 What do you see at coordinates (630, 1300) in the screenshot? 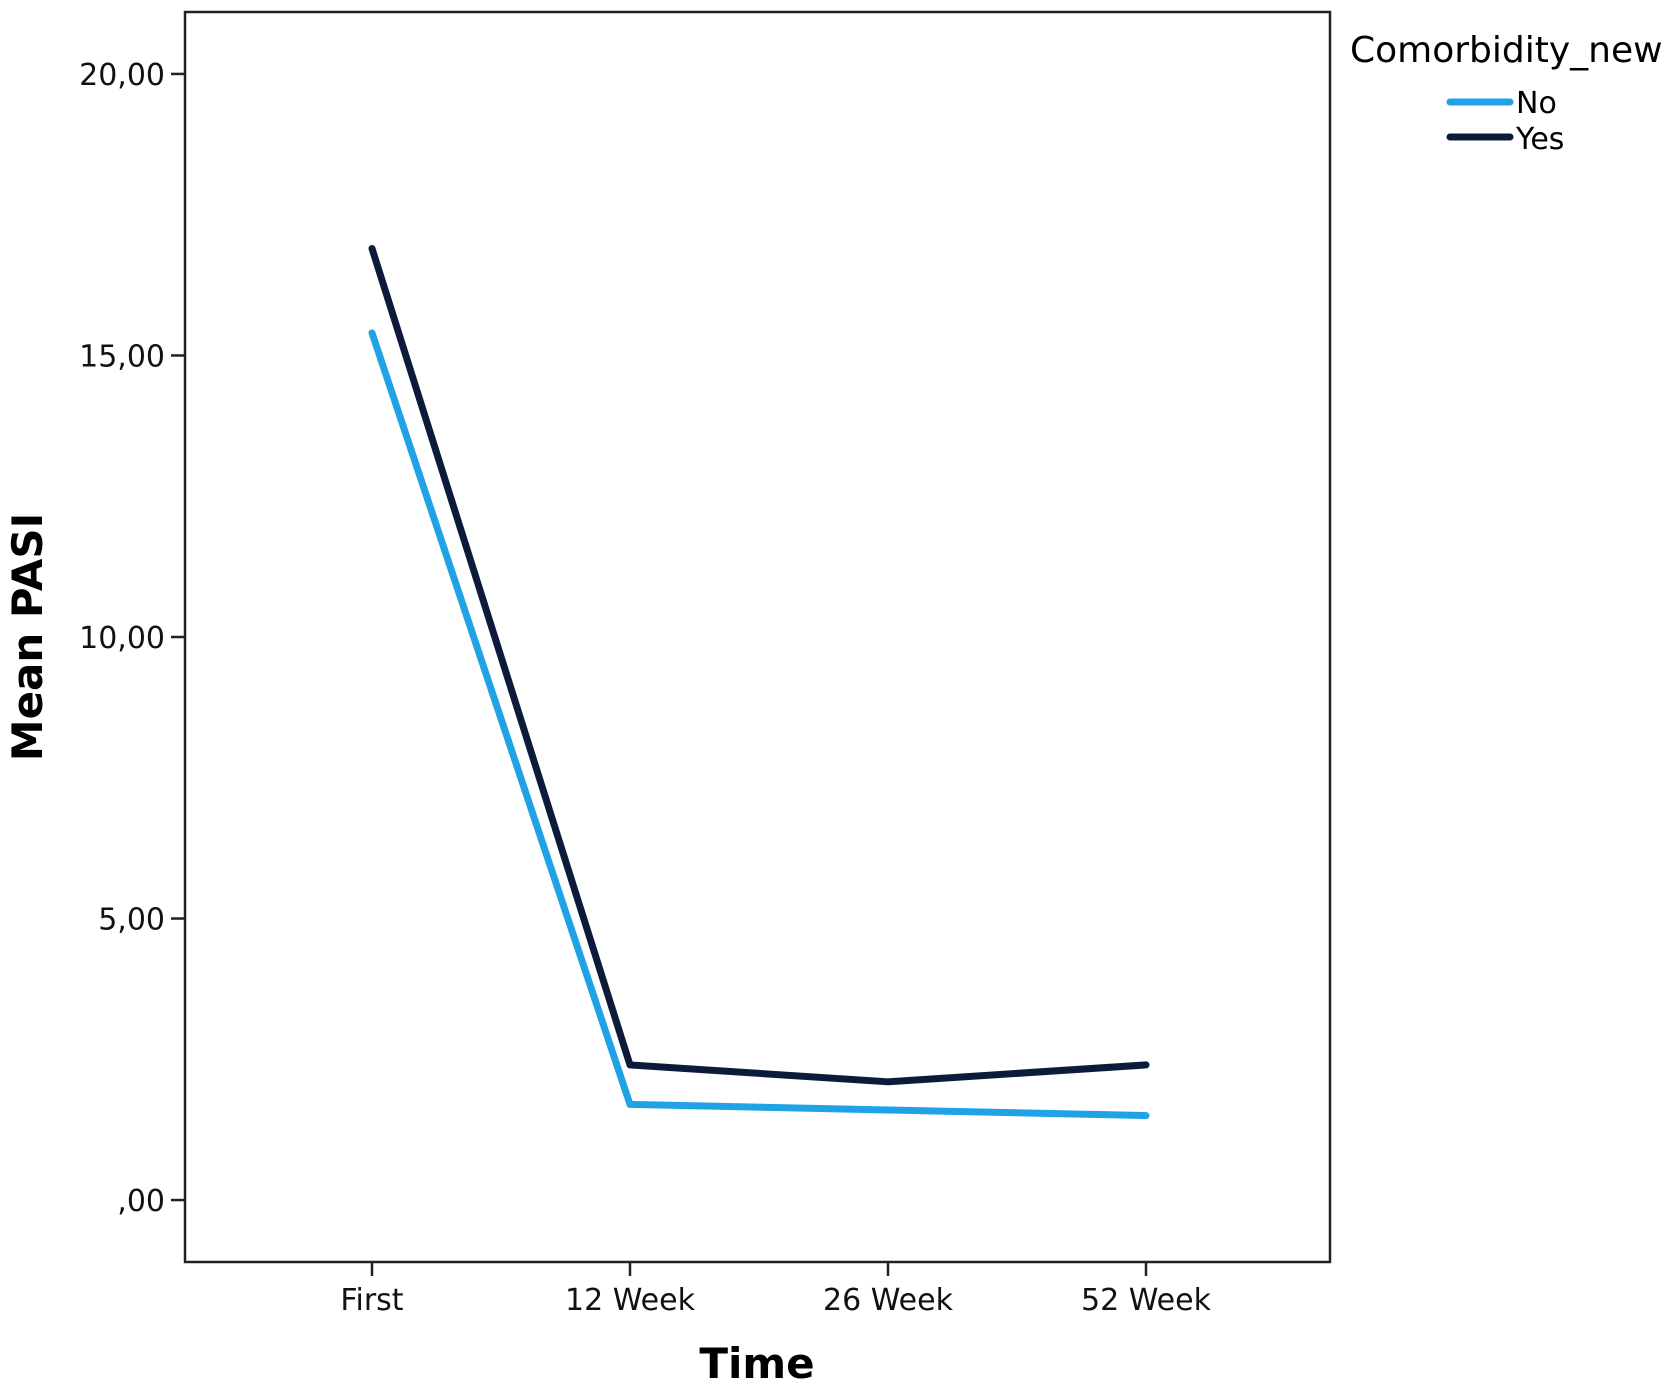
I see `x-tick-label: 12 Week` at bounding box center [630, 1300].